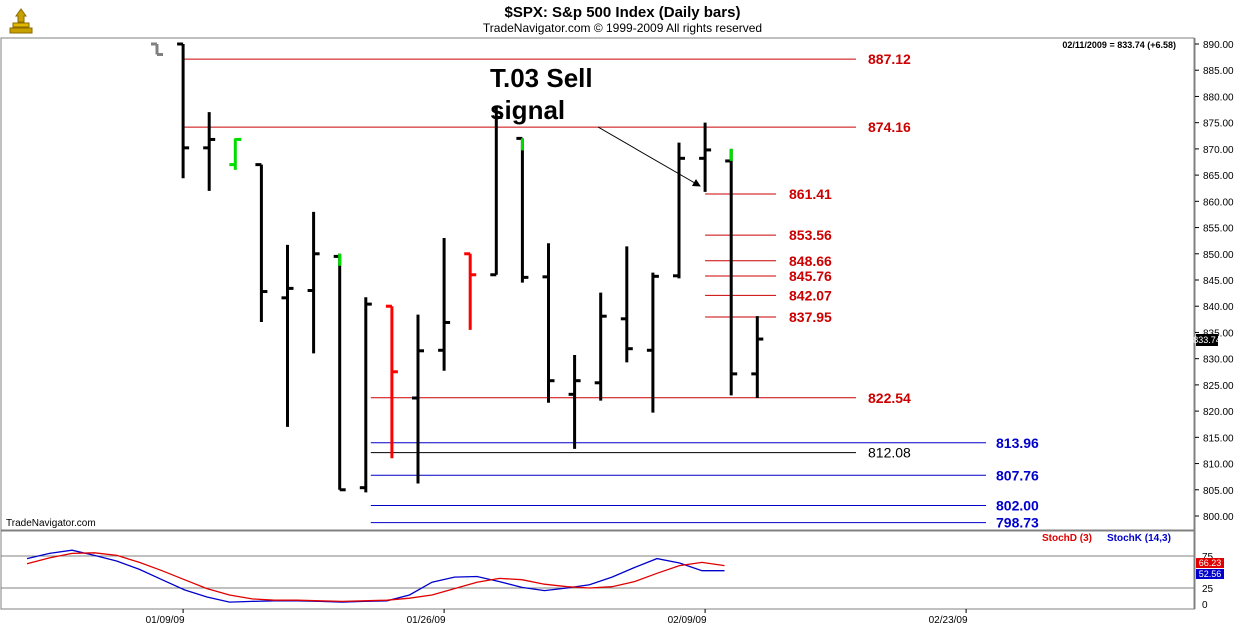 The image size is (1245, 631). I want to click on price-tick-label: 800.00, so click(1218, 517).